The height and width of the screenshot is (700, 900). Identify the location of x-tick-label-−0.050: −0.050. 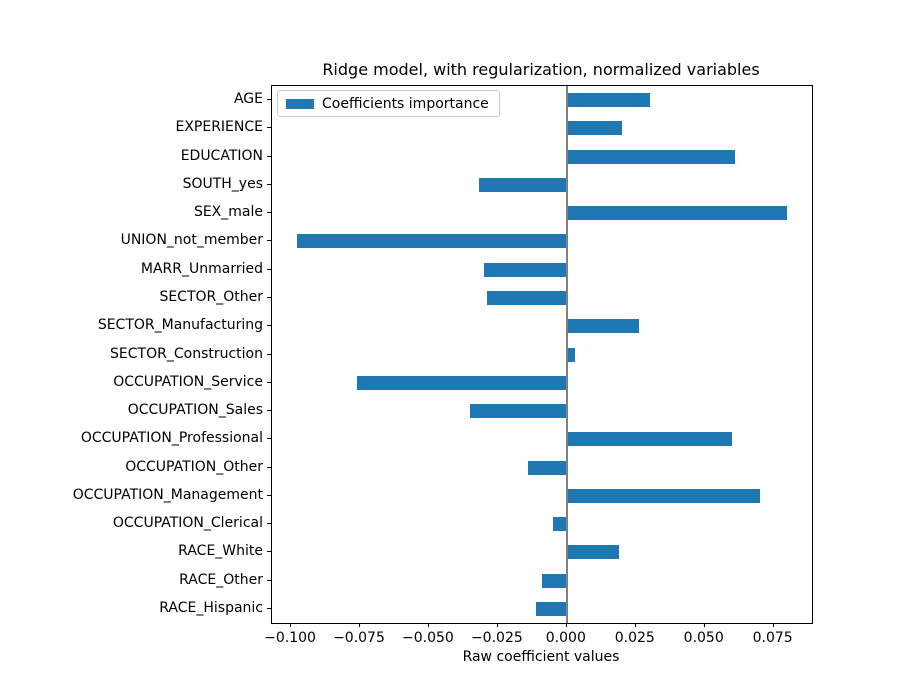
(428, 638).